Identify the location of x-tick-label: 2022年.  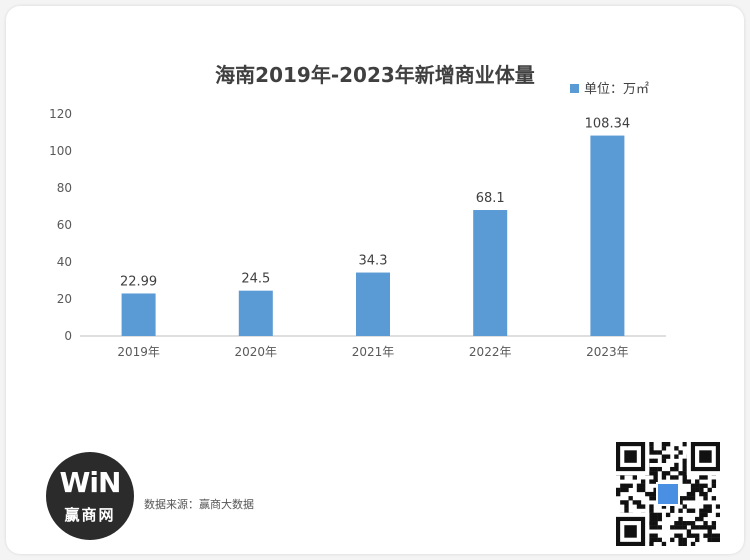
(490, 352).